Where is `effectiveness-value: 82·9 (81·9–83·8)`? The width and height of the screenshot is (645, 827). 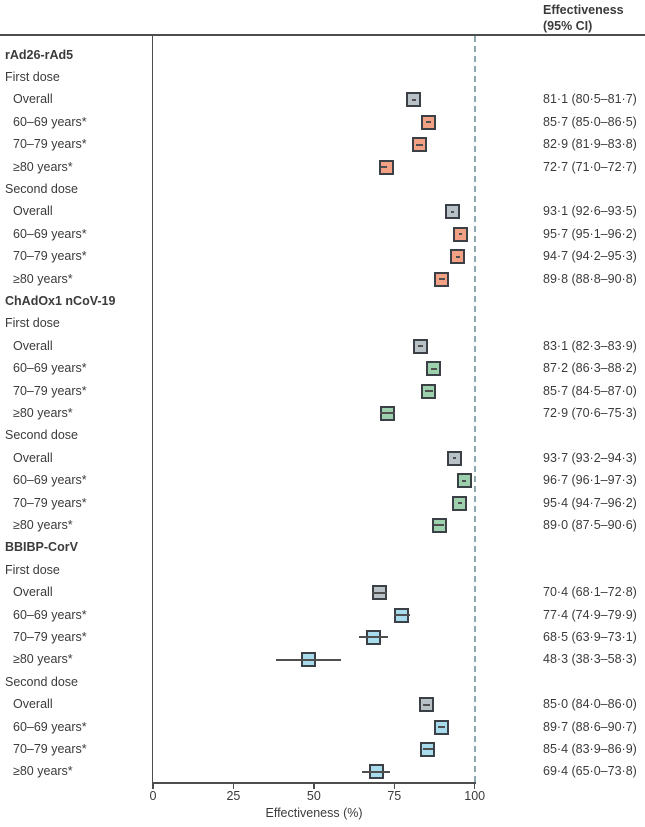
effectiveness-value: 82·9 (81·9–83·8) is located at coordinates (590, 144).